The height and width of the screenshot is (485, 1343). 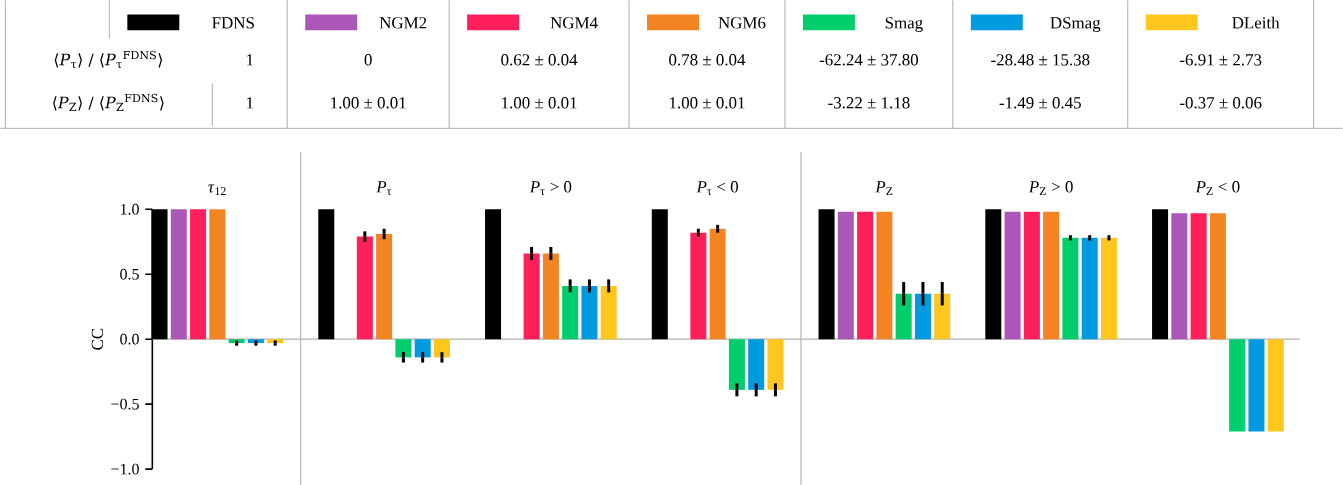 What do you see at coordinates (129, 339) in the screenshot?
I see `y-tick-label: 0.0` at bounding box center [129, 339].